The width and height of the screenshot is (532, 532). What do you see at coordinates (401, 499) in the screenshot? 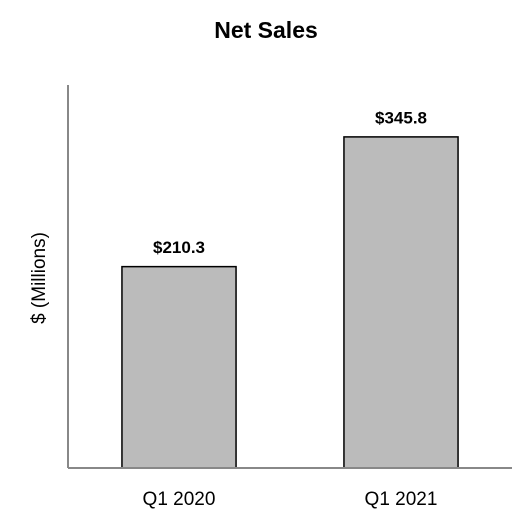
I see `x-tick-label: Q1 2021` at bounding box center [401, 499].